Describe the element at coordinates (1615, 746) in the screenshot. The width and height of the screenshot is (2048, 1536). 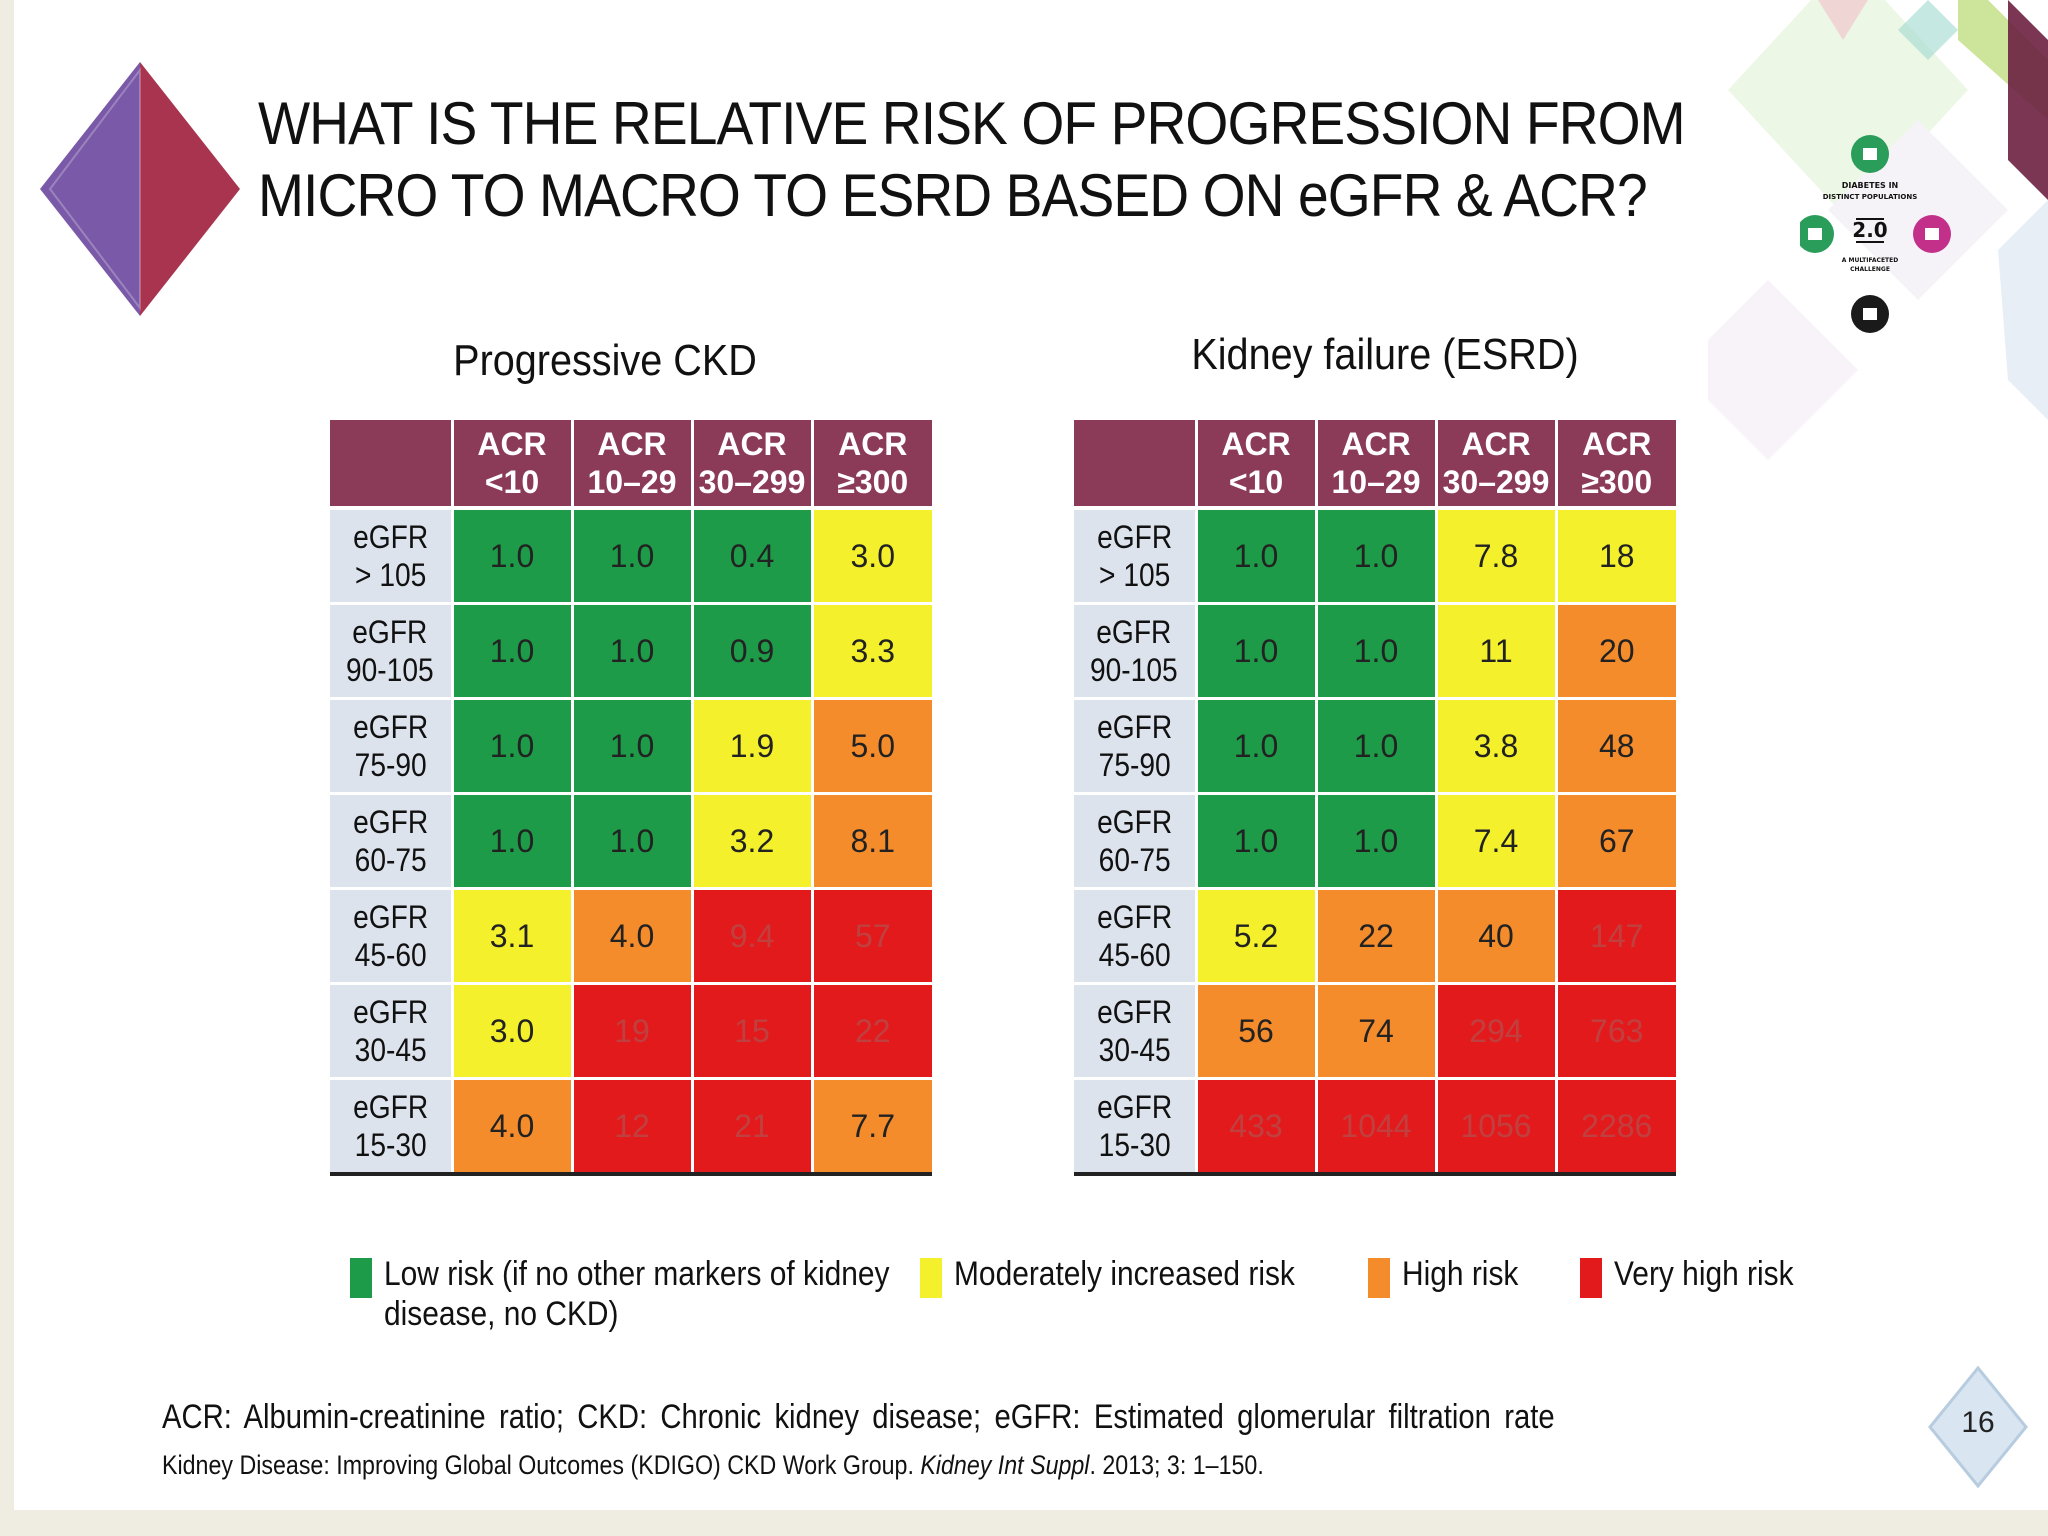
I see `risk-cell-high: 48` at that location.